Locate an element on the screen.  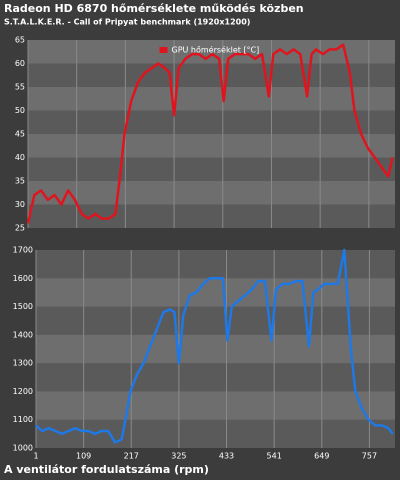
x-tick-label: 217 is located at coordinates (131, 456).